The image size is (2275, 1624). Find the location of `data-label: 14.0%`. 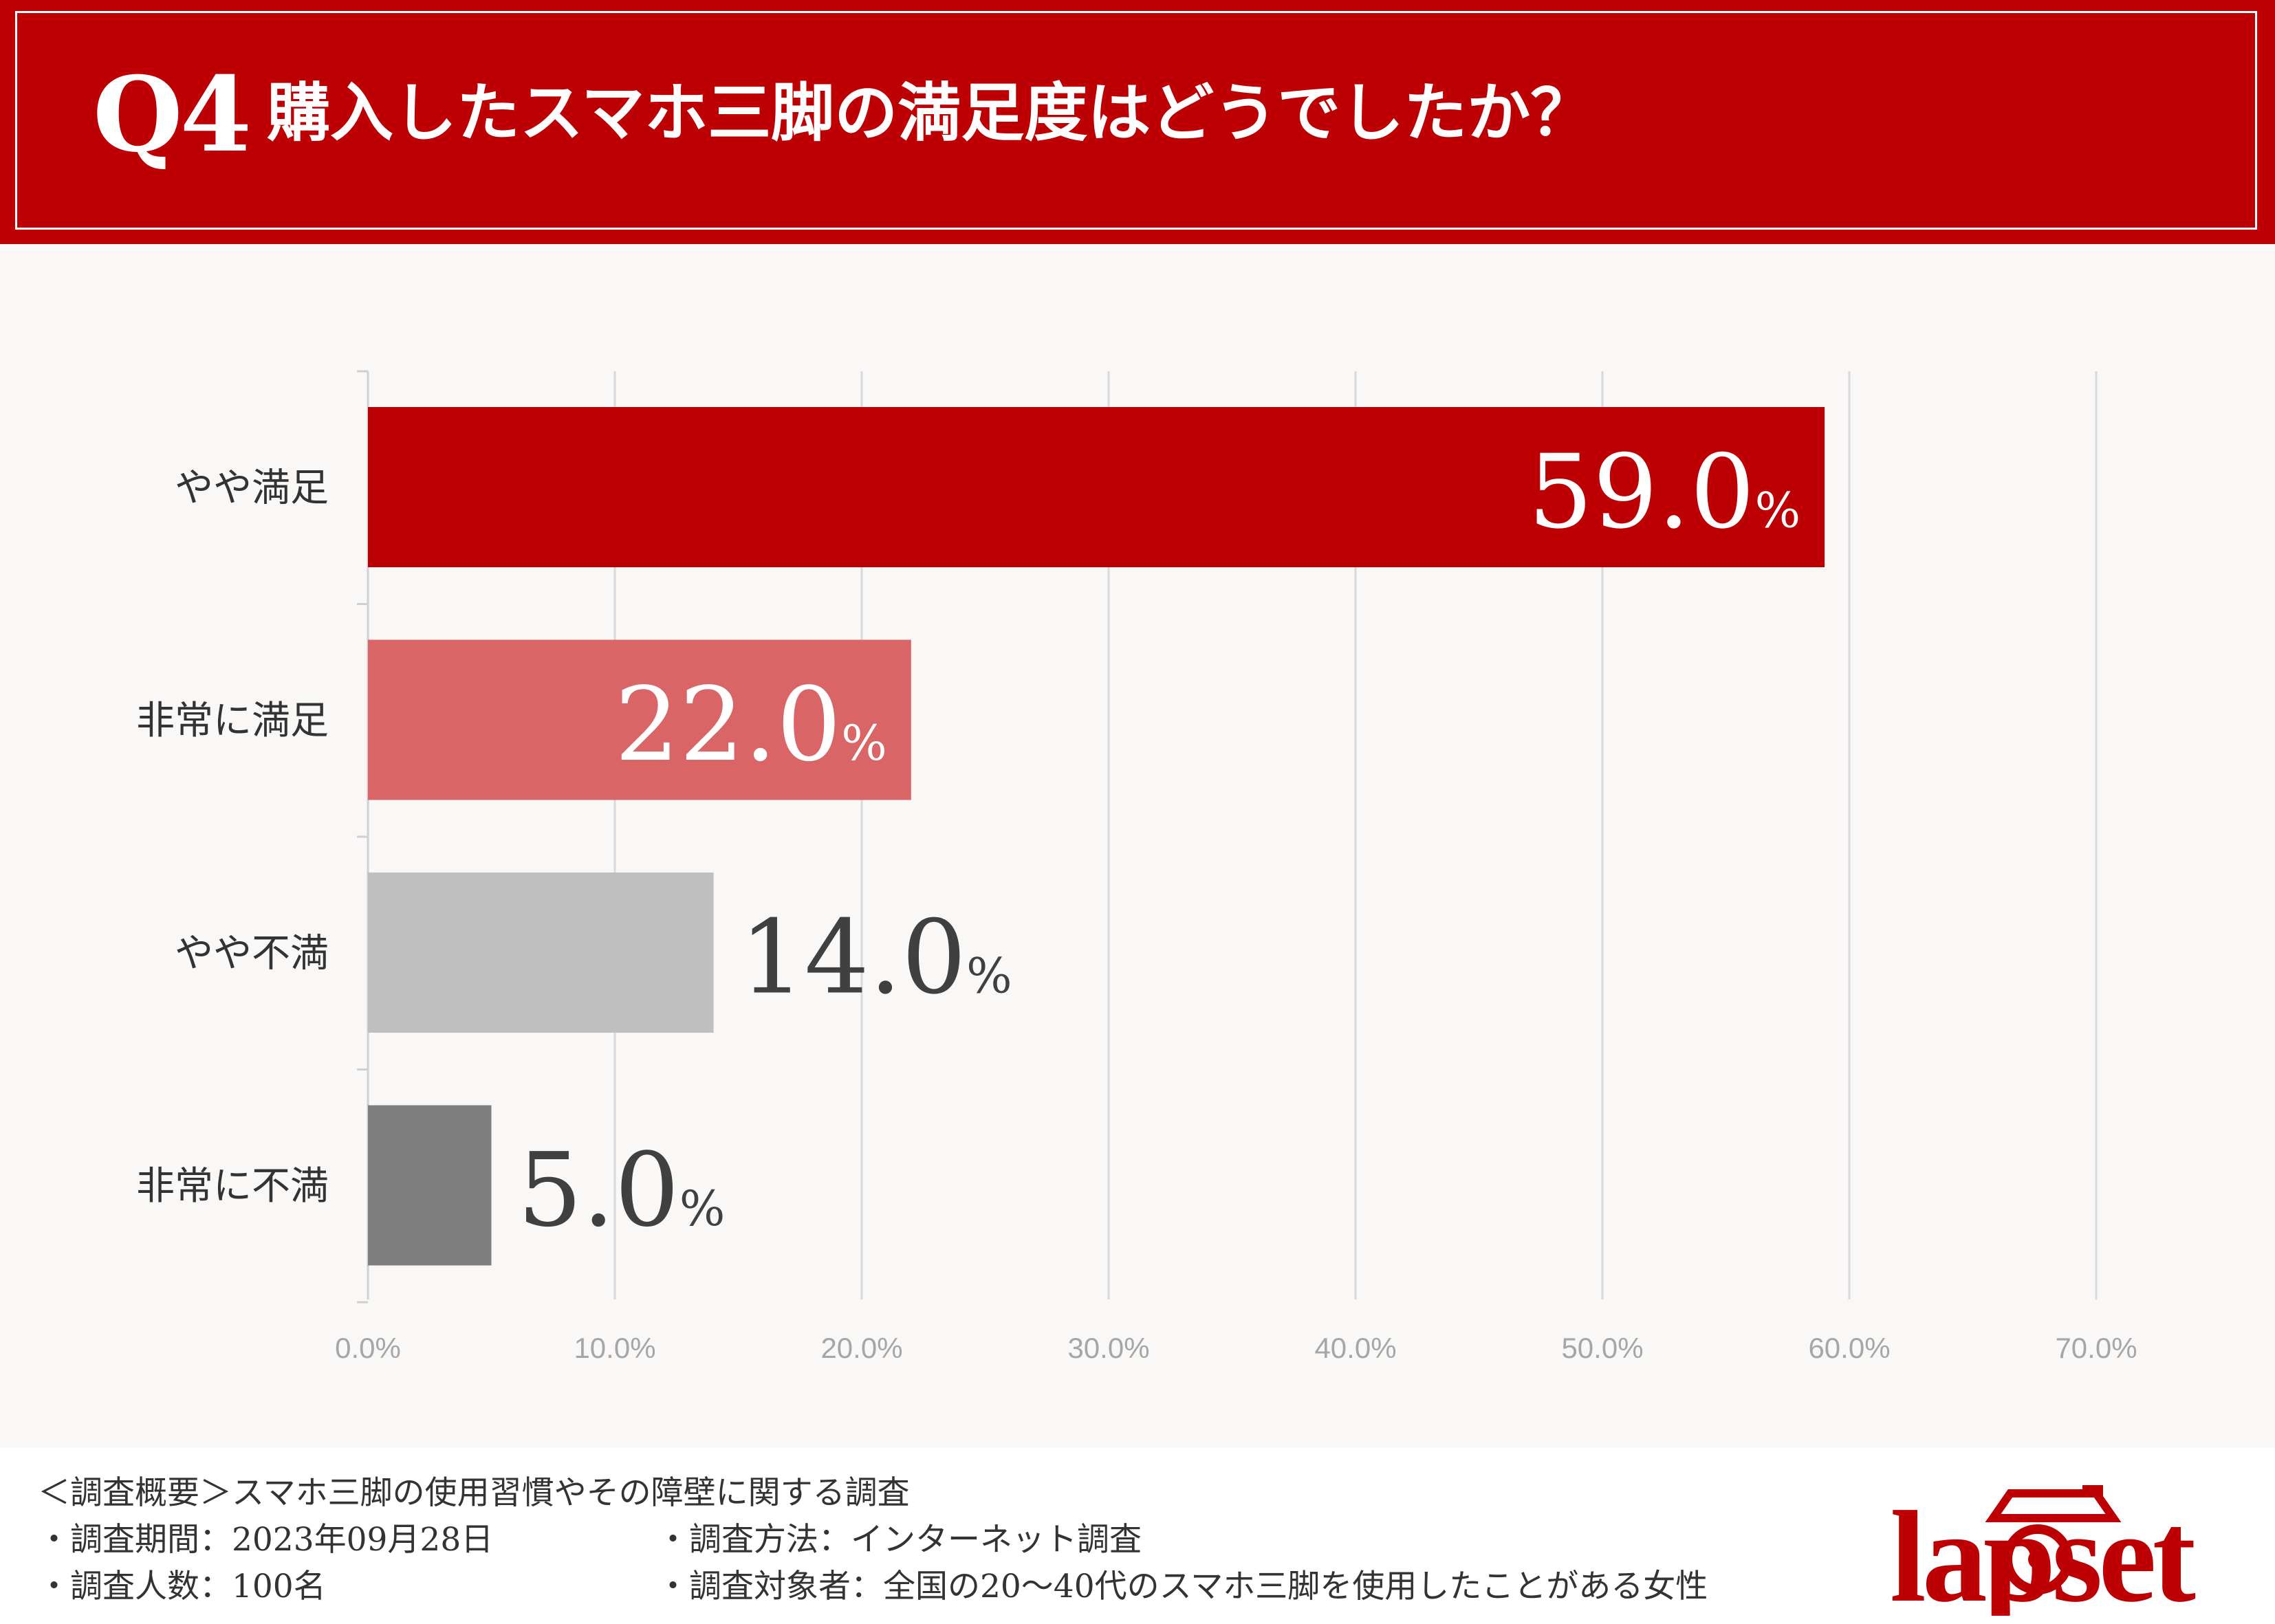

data-label: 14.0% is located at coordinates (876, 958).